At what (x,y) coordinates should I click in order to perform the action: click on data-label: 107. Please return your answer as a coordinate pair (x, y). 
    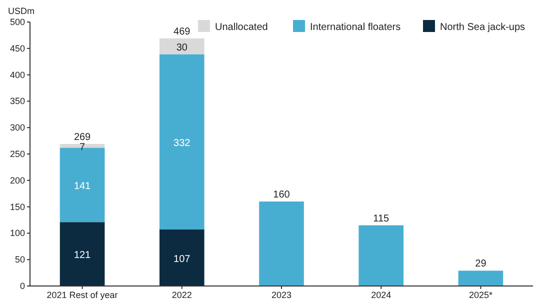
    Looking at the image, I should click on (182, 259).